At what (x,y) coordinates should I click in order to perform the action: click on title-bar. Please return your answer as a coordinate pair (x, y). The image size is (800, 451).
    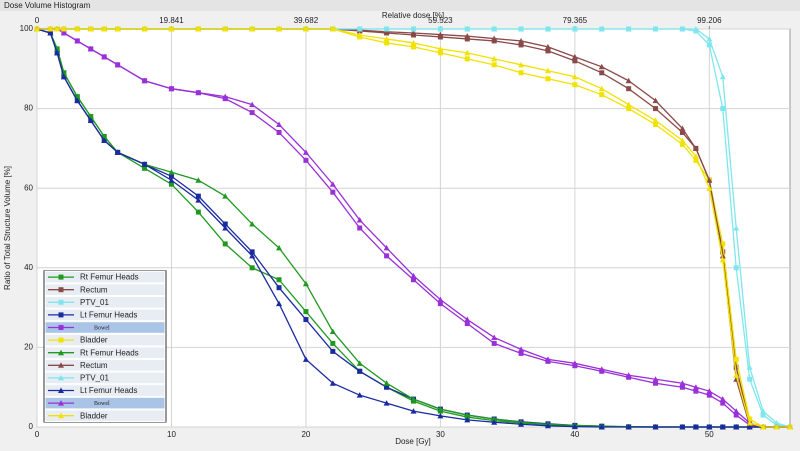
    Looking at the image, I should click on (400, 5).